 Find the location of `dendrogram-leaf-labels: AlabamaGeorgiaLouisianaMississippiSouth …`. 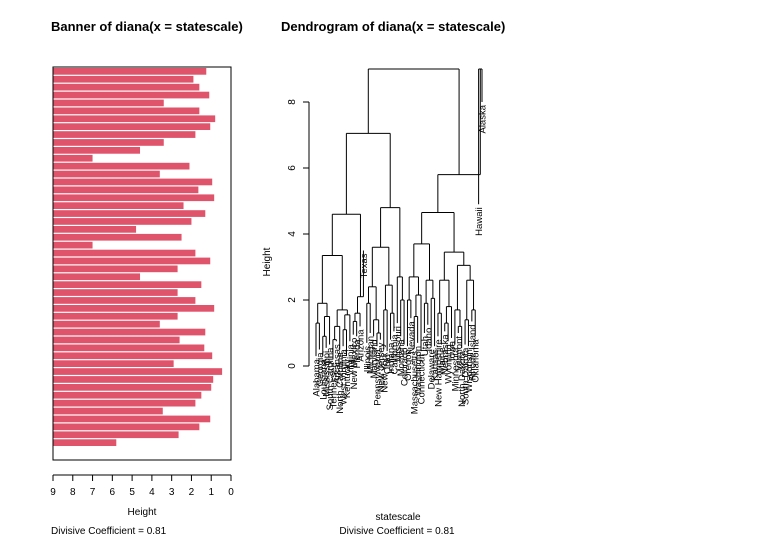

dendrogram-leaf-labels: AlabamaGeorgiaLouisianaMississippiSouth … is located at coordinates (400, 259).